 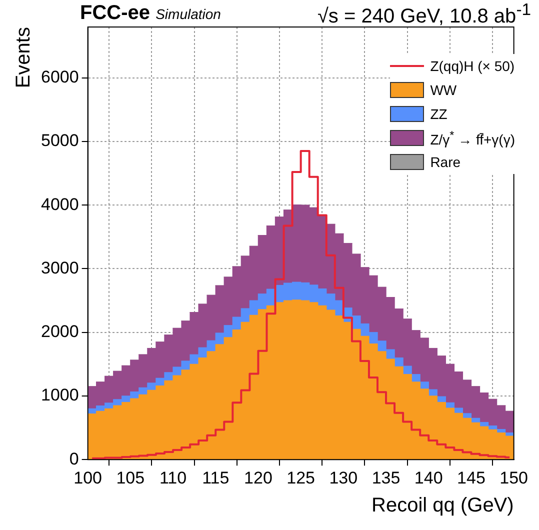 I want to click on y-tick-label: 2000, so click(x=59, y=332).